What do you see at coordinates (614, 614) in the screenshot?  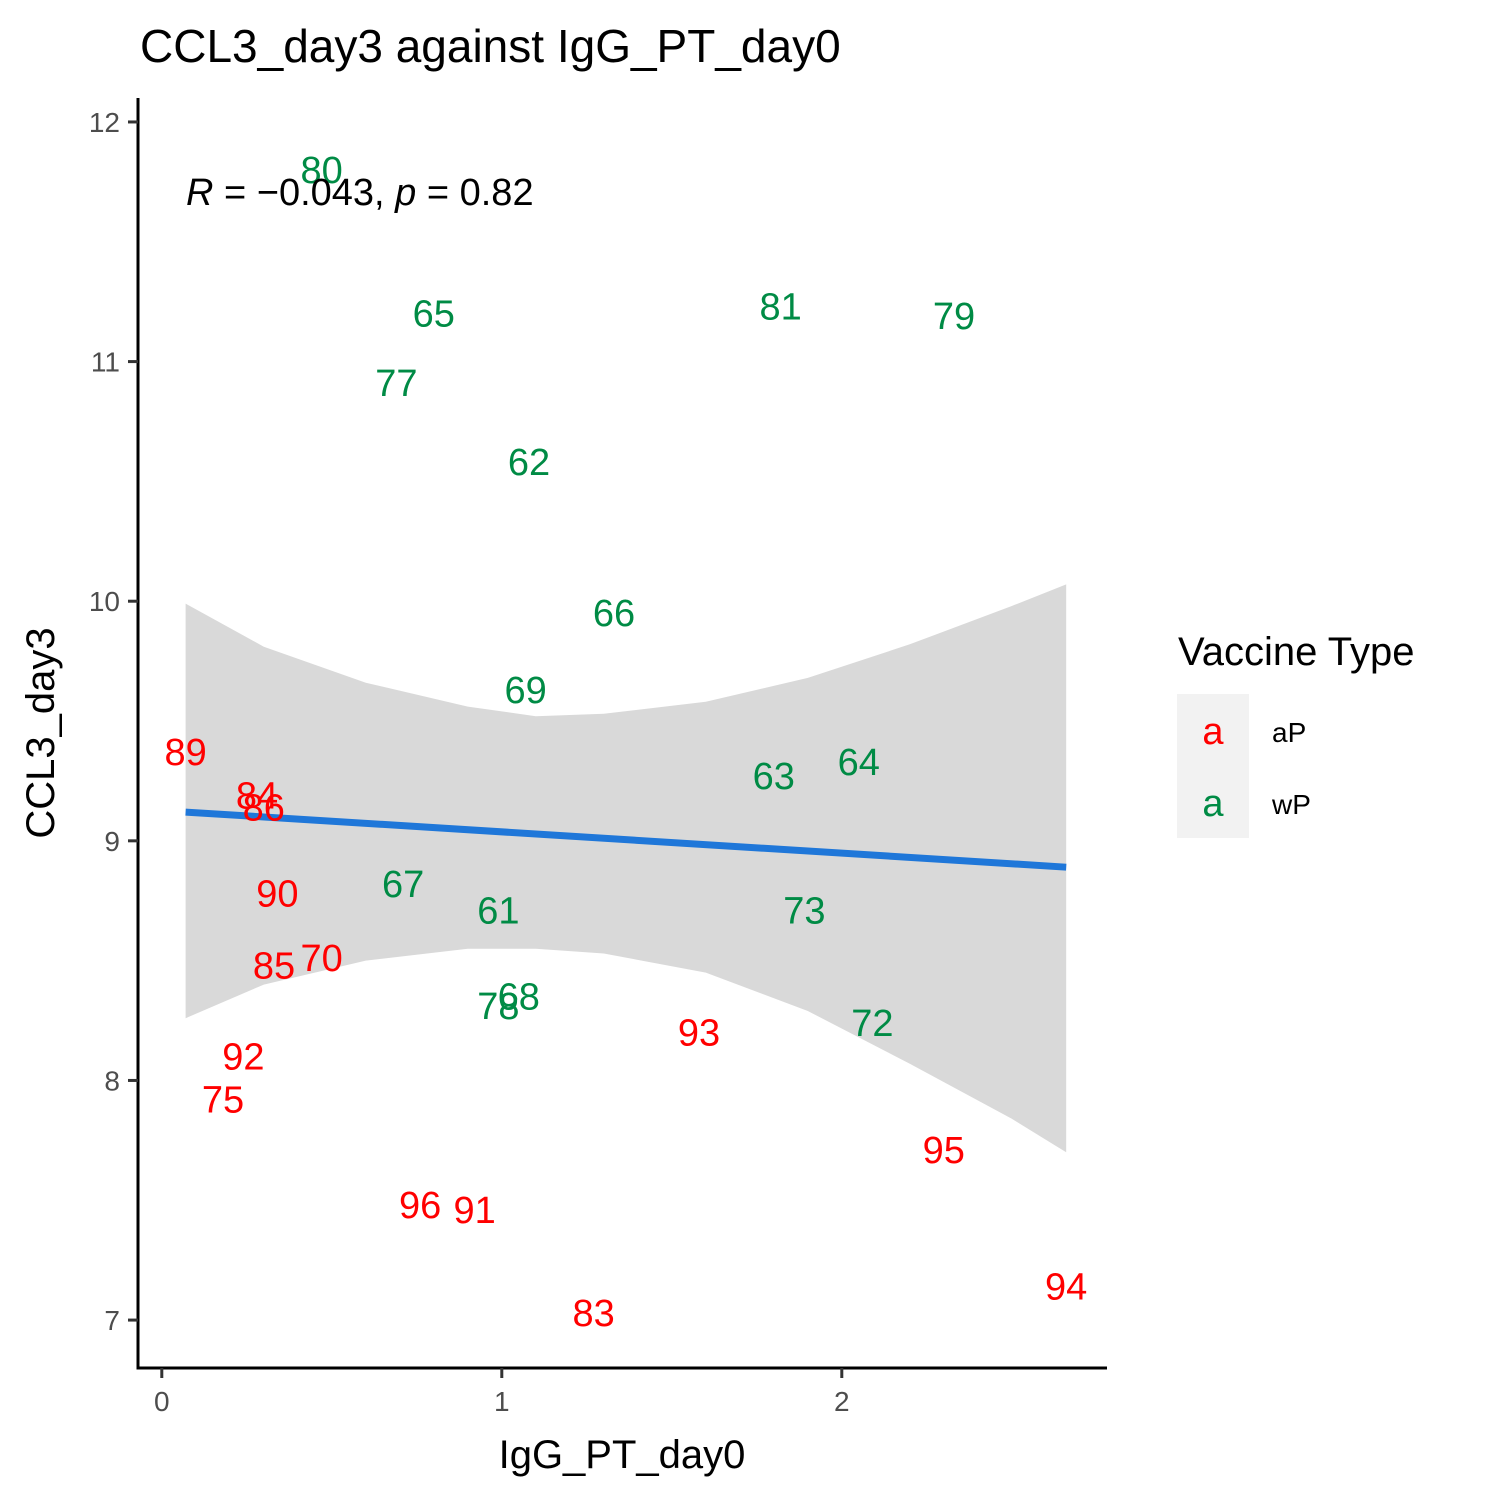 I see `point-label-66: 66` at bounding box center [614, 614].